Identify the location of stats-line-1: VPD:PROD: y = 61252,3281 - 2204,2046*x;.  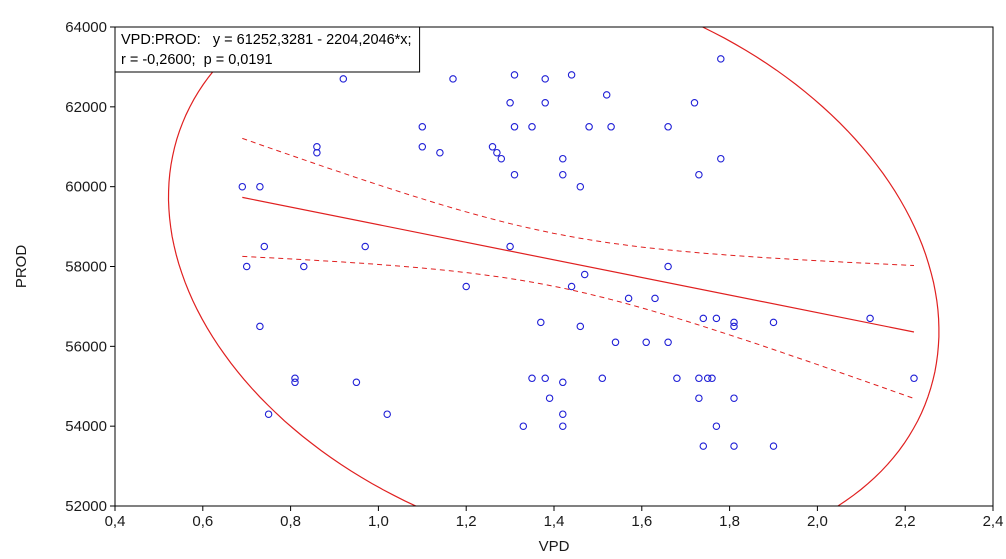
(266, 40).